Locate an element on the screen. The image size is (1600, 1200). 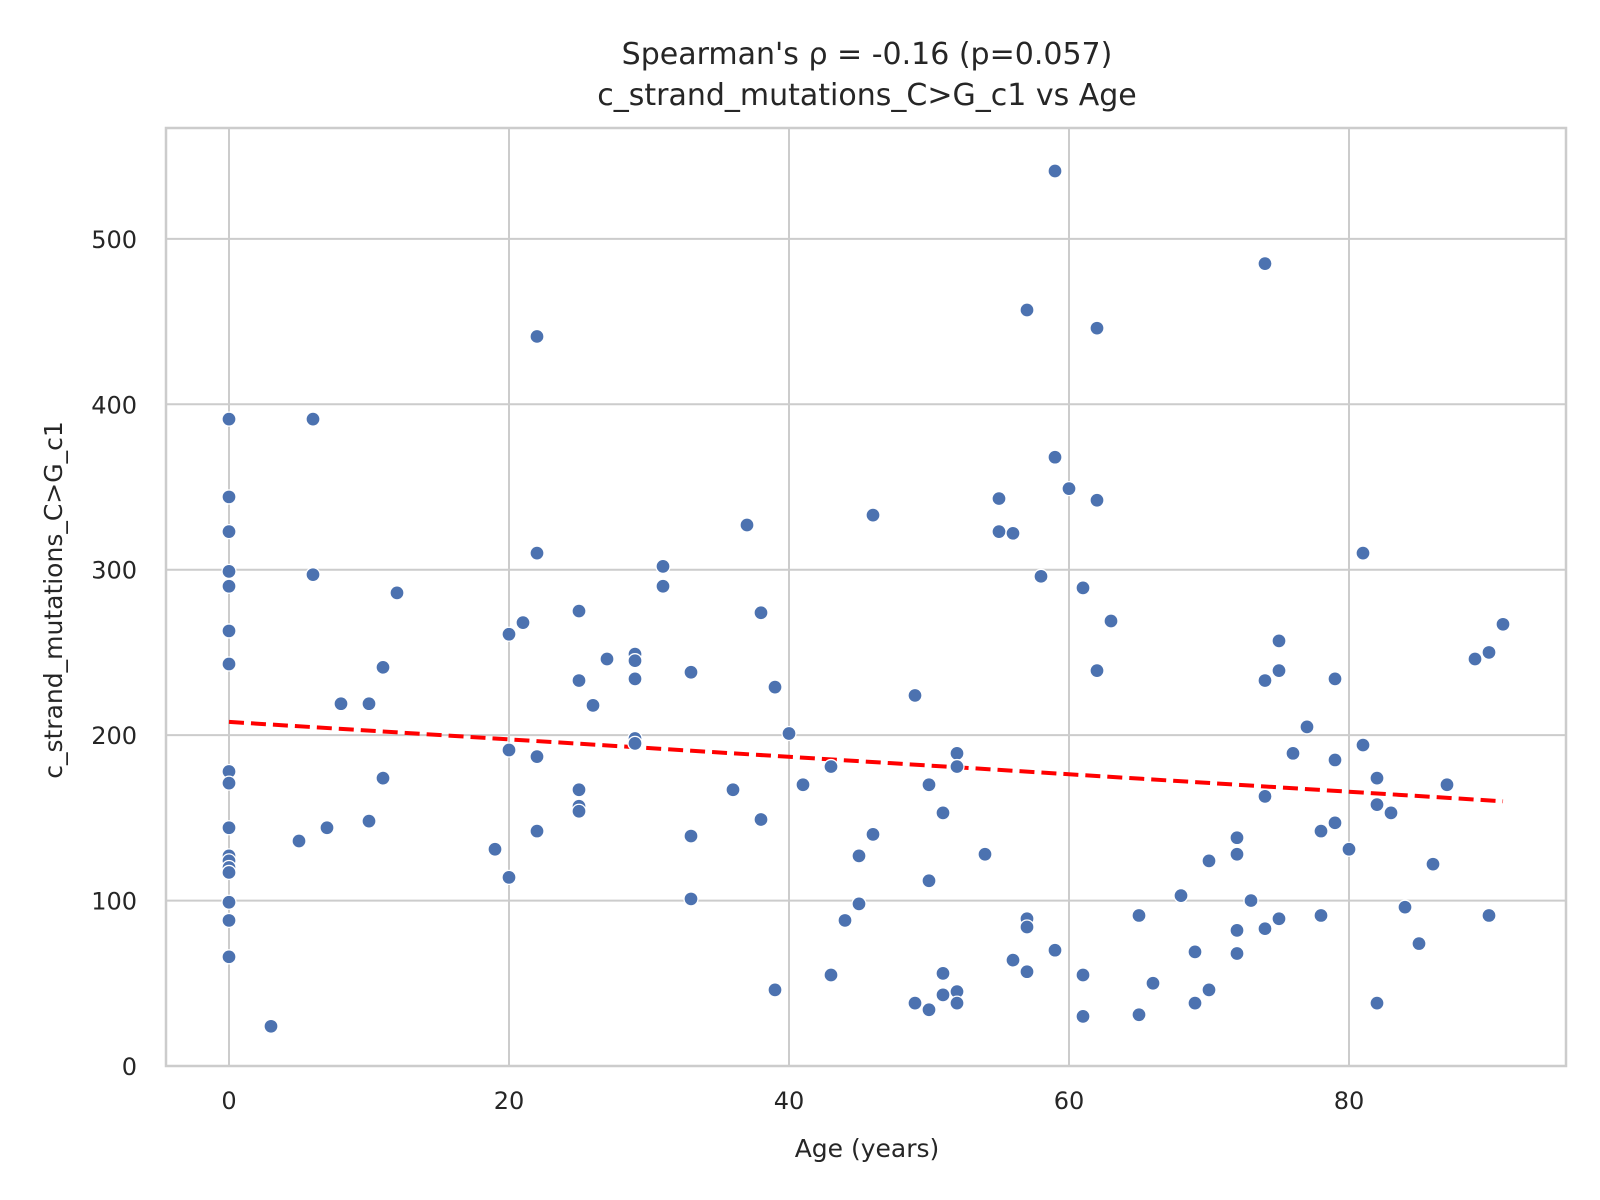
x-tick-label: 0 is located at coordinates (228, 1101).